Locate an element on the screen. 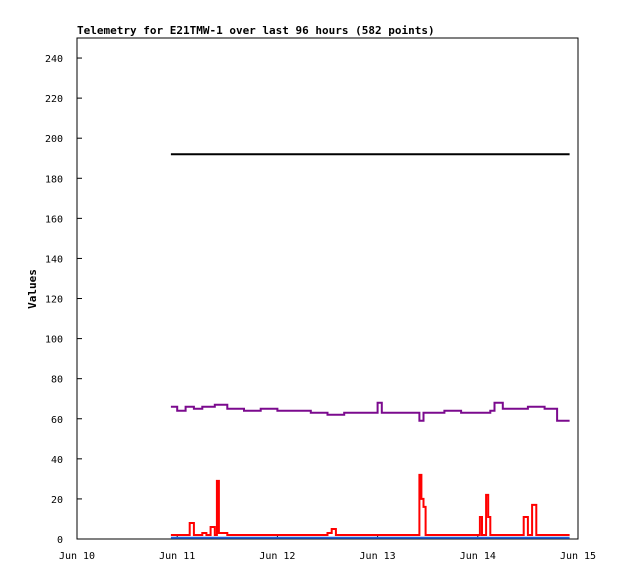 Image resolution: width=618 pixels, height=579 pixels. y-tick-label: 180 is located at coordinates (54, 179).